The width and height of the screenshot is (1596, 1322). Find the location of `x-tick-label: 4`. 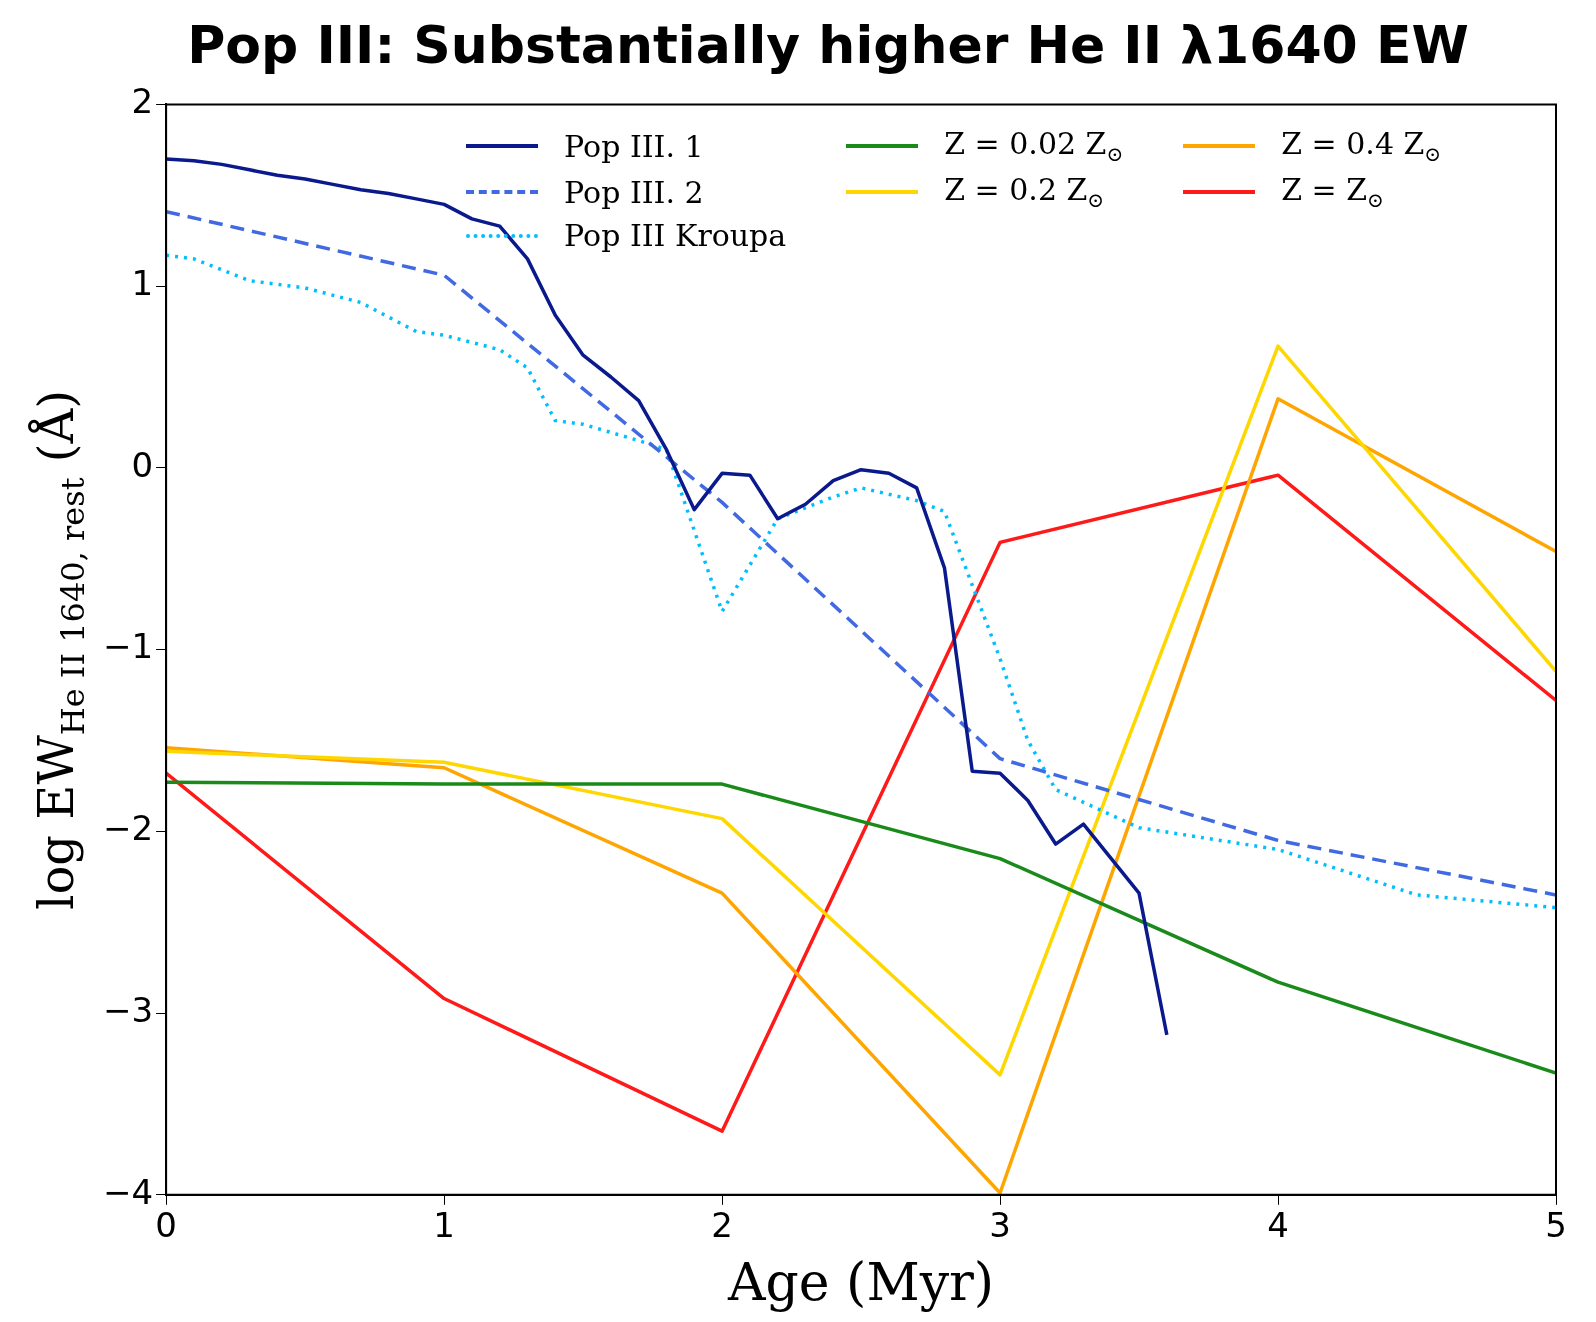

x-tick-label: 4 is located at coordinates (1278, 1225).